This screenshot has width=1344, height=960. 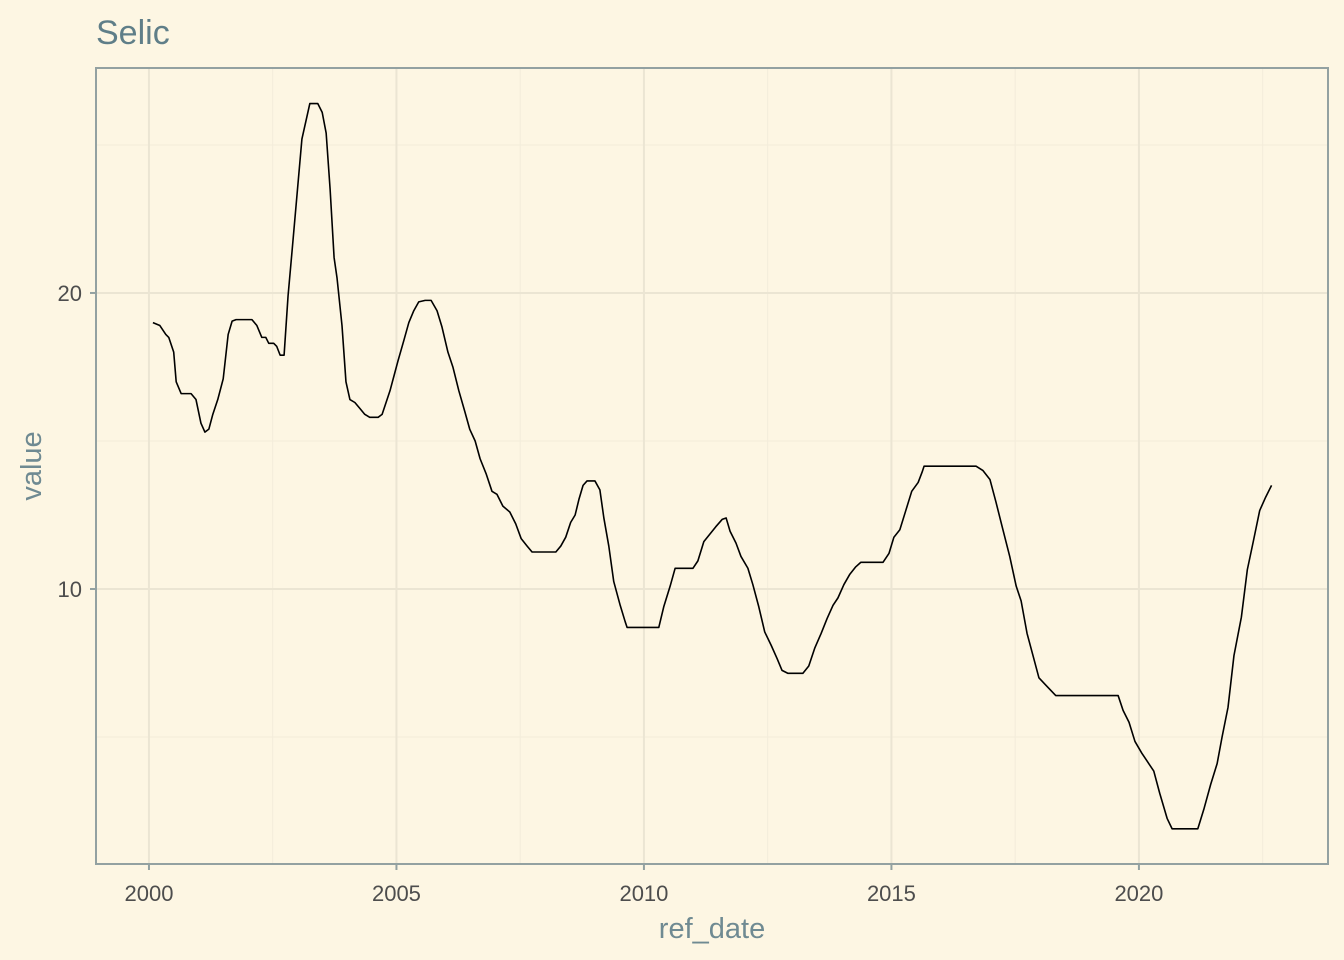 I want to click on x-tick-label: 2000, so click(x=148, y=893).